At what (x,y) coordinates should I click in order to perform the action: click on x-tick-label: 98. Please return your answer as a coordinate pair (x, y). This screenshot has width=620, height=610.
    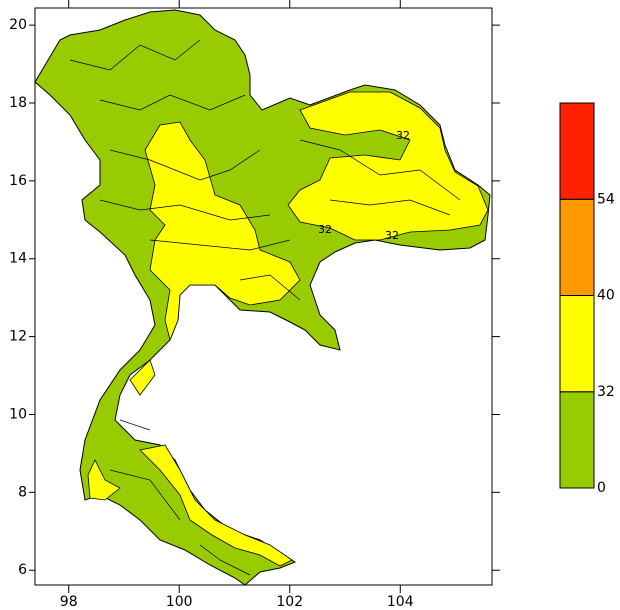
    Looking at the image, I should click on (69, 602).